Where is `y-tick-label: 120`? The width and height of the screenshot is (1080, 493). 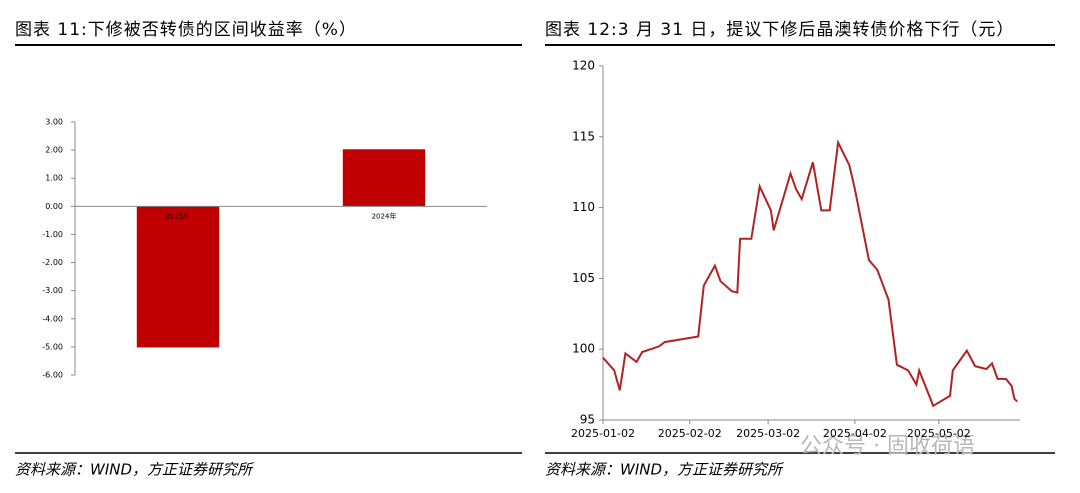
y-tick-label: 120 is located at coordinates (583, 66).